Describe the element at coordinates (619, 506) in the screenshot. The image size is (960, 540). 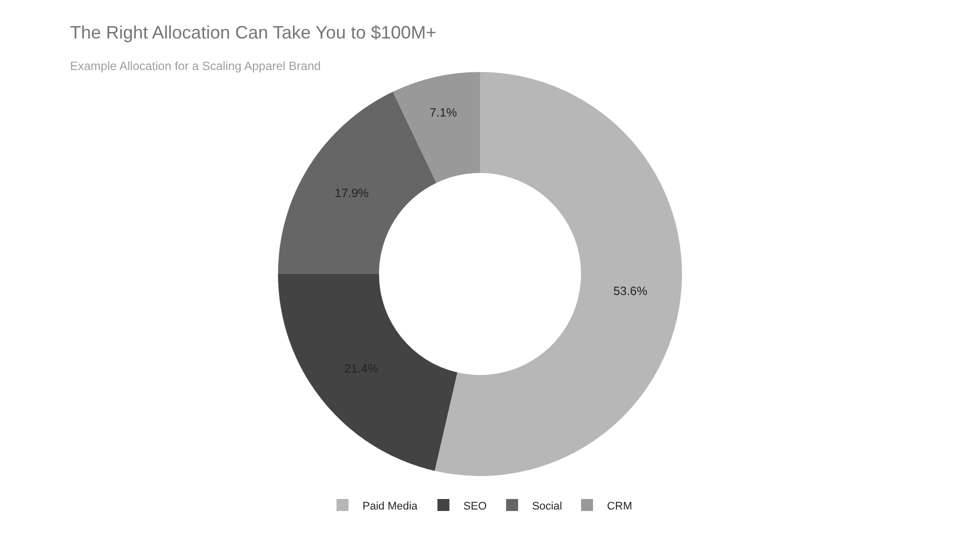
I see `legend-label: CRM` at that location.